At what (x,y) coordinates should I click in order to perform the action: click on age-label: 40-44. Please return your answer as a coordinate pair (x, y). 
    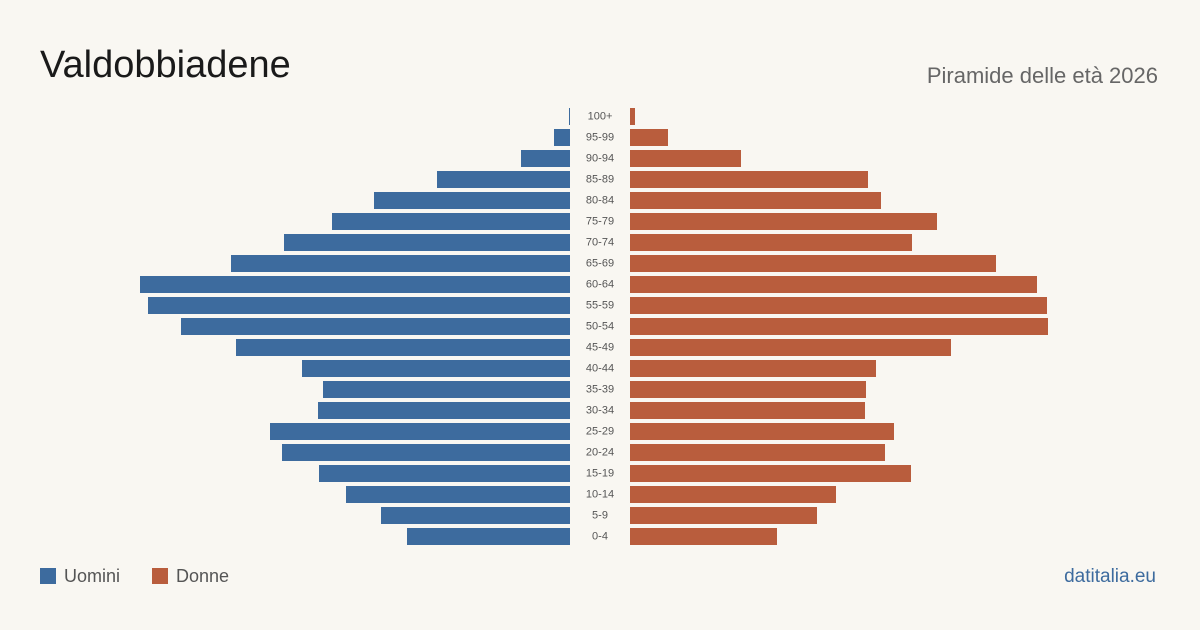
    Looking at the image, I should click on (600, 368).